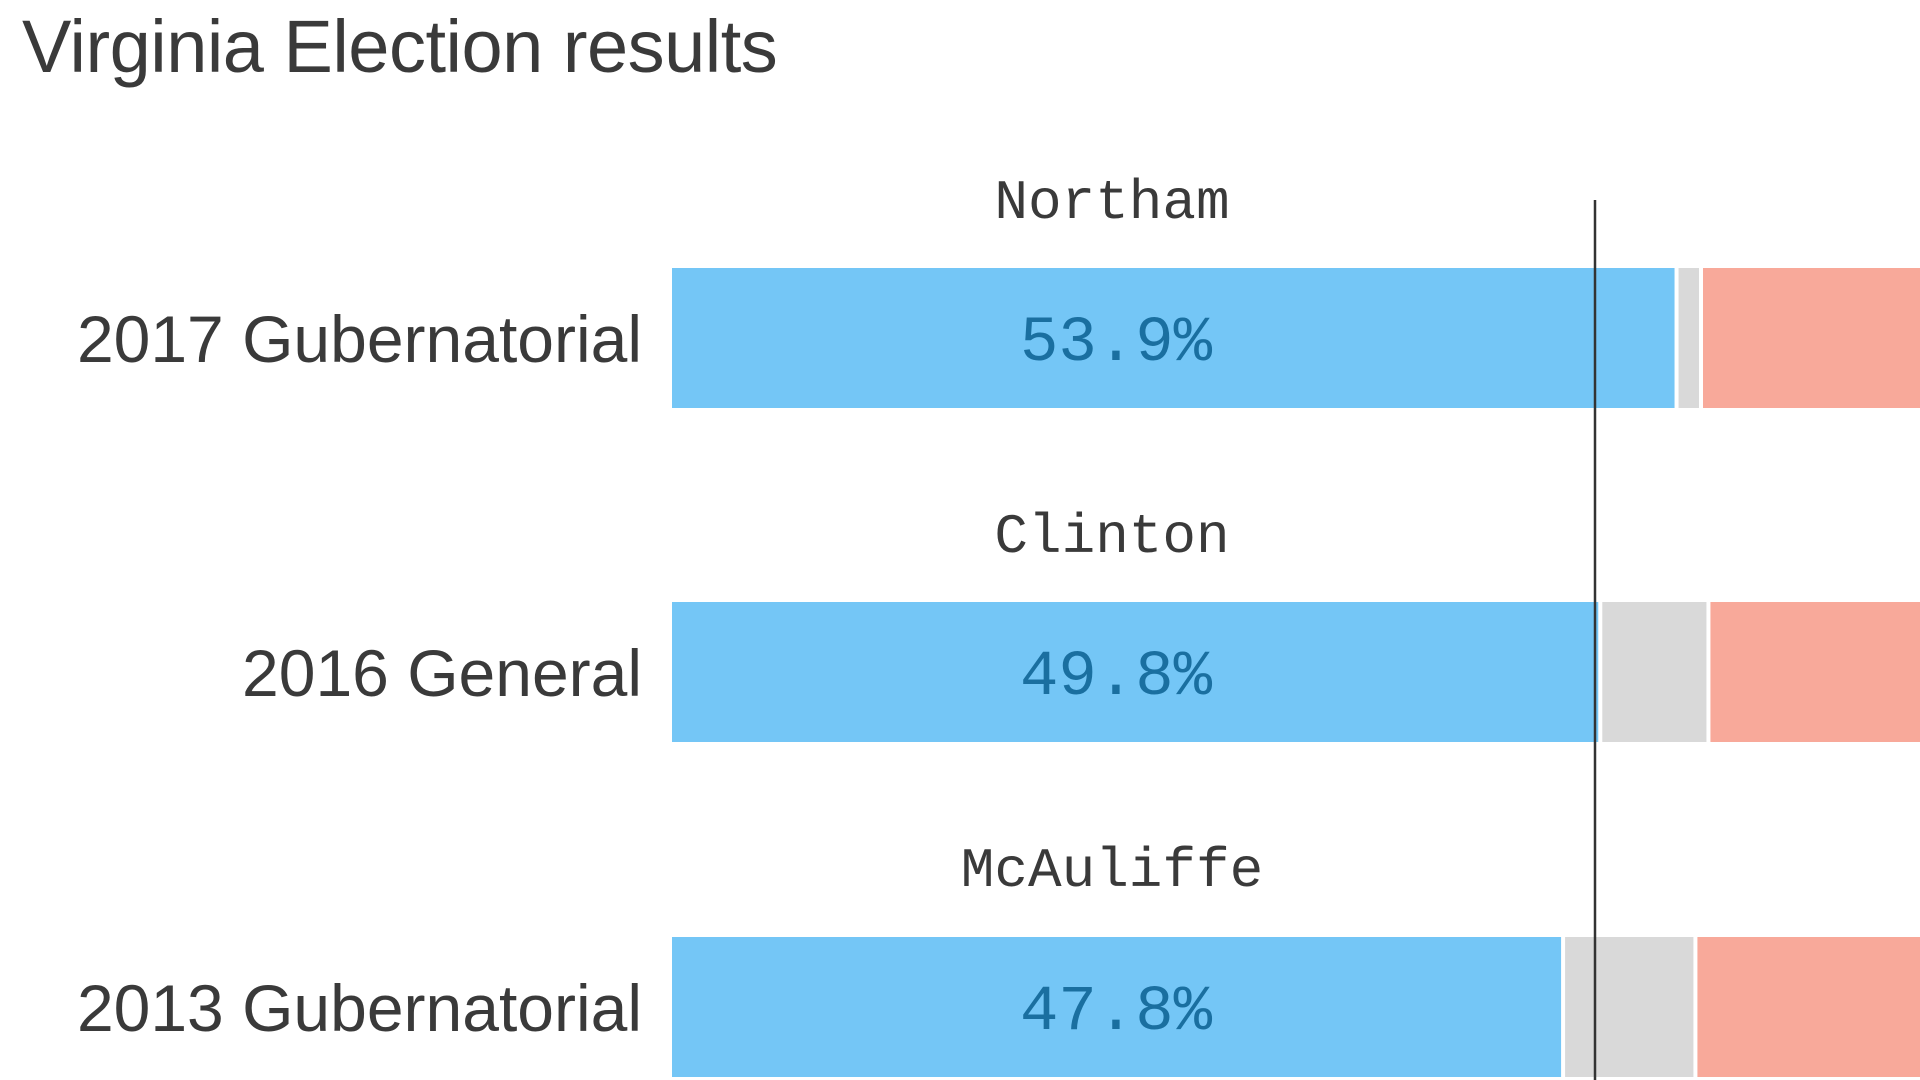 This screenshot has height=1080, width=1920. What do you see at coordinates (400, 46) in the screenshot?
I see `chart-title: Virginia Election results` at bounding box center [400, 46].